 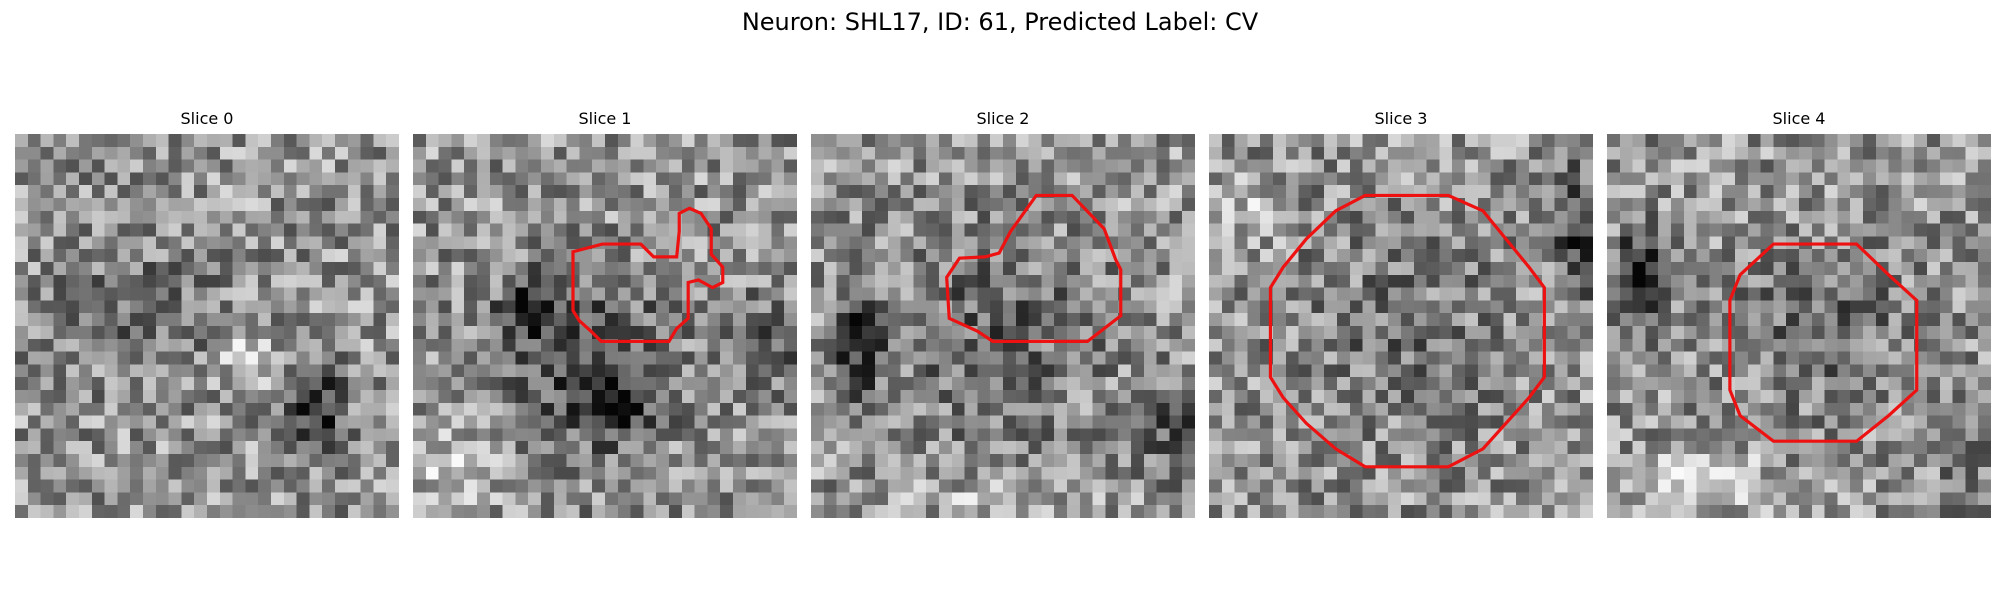 I want to click on slice-panel-3: Slice 3, so click(x=1401, y=313).